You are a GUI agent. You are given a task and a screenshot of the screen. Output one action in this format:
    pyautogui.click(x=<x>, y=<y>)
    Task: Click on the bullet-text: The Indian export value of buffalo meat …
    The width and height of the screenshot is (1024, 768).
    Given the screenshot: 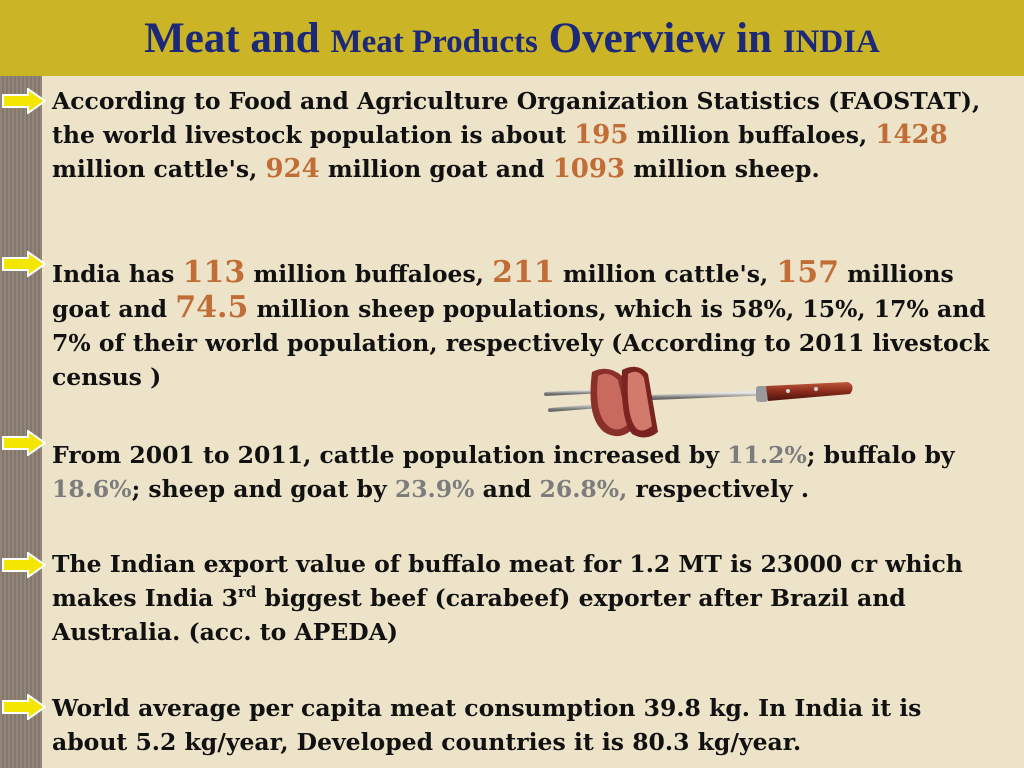 What is the action you would take?
    pyautogui.click(x=507, y=581)
    